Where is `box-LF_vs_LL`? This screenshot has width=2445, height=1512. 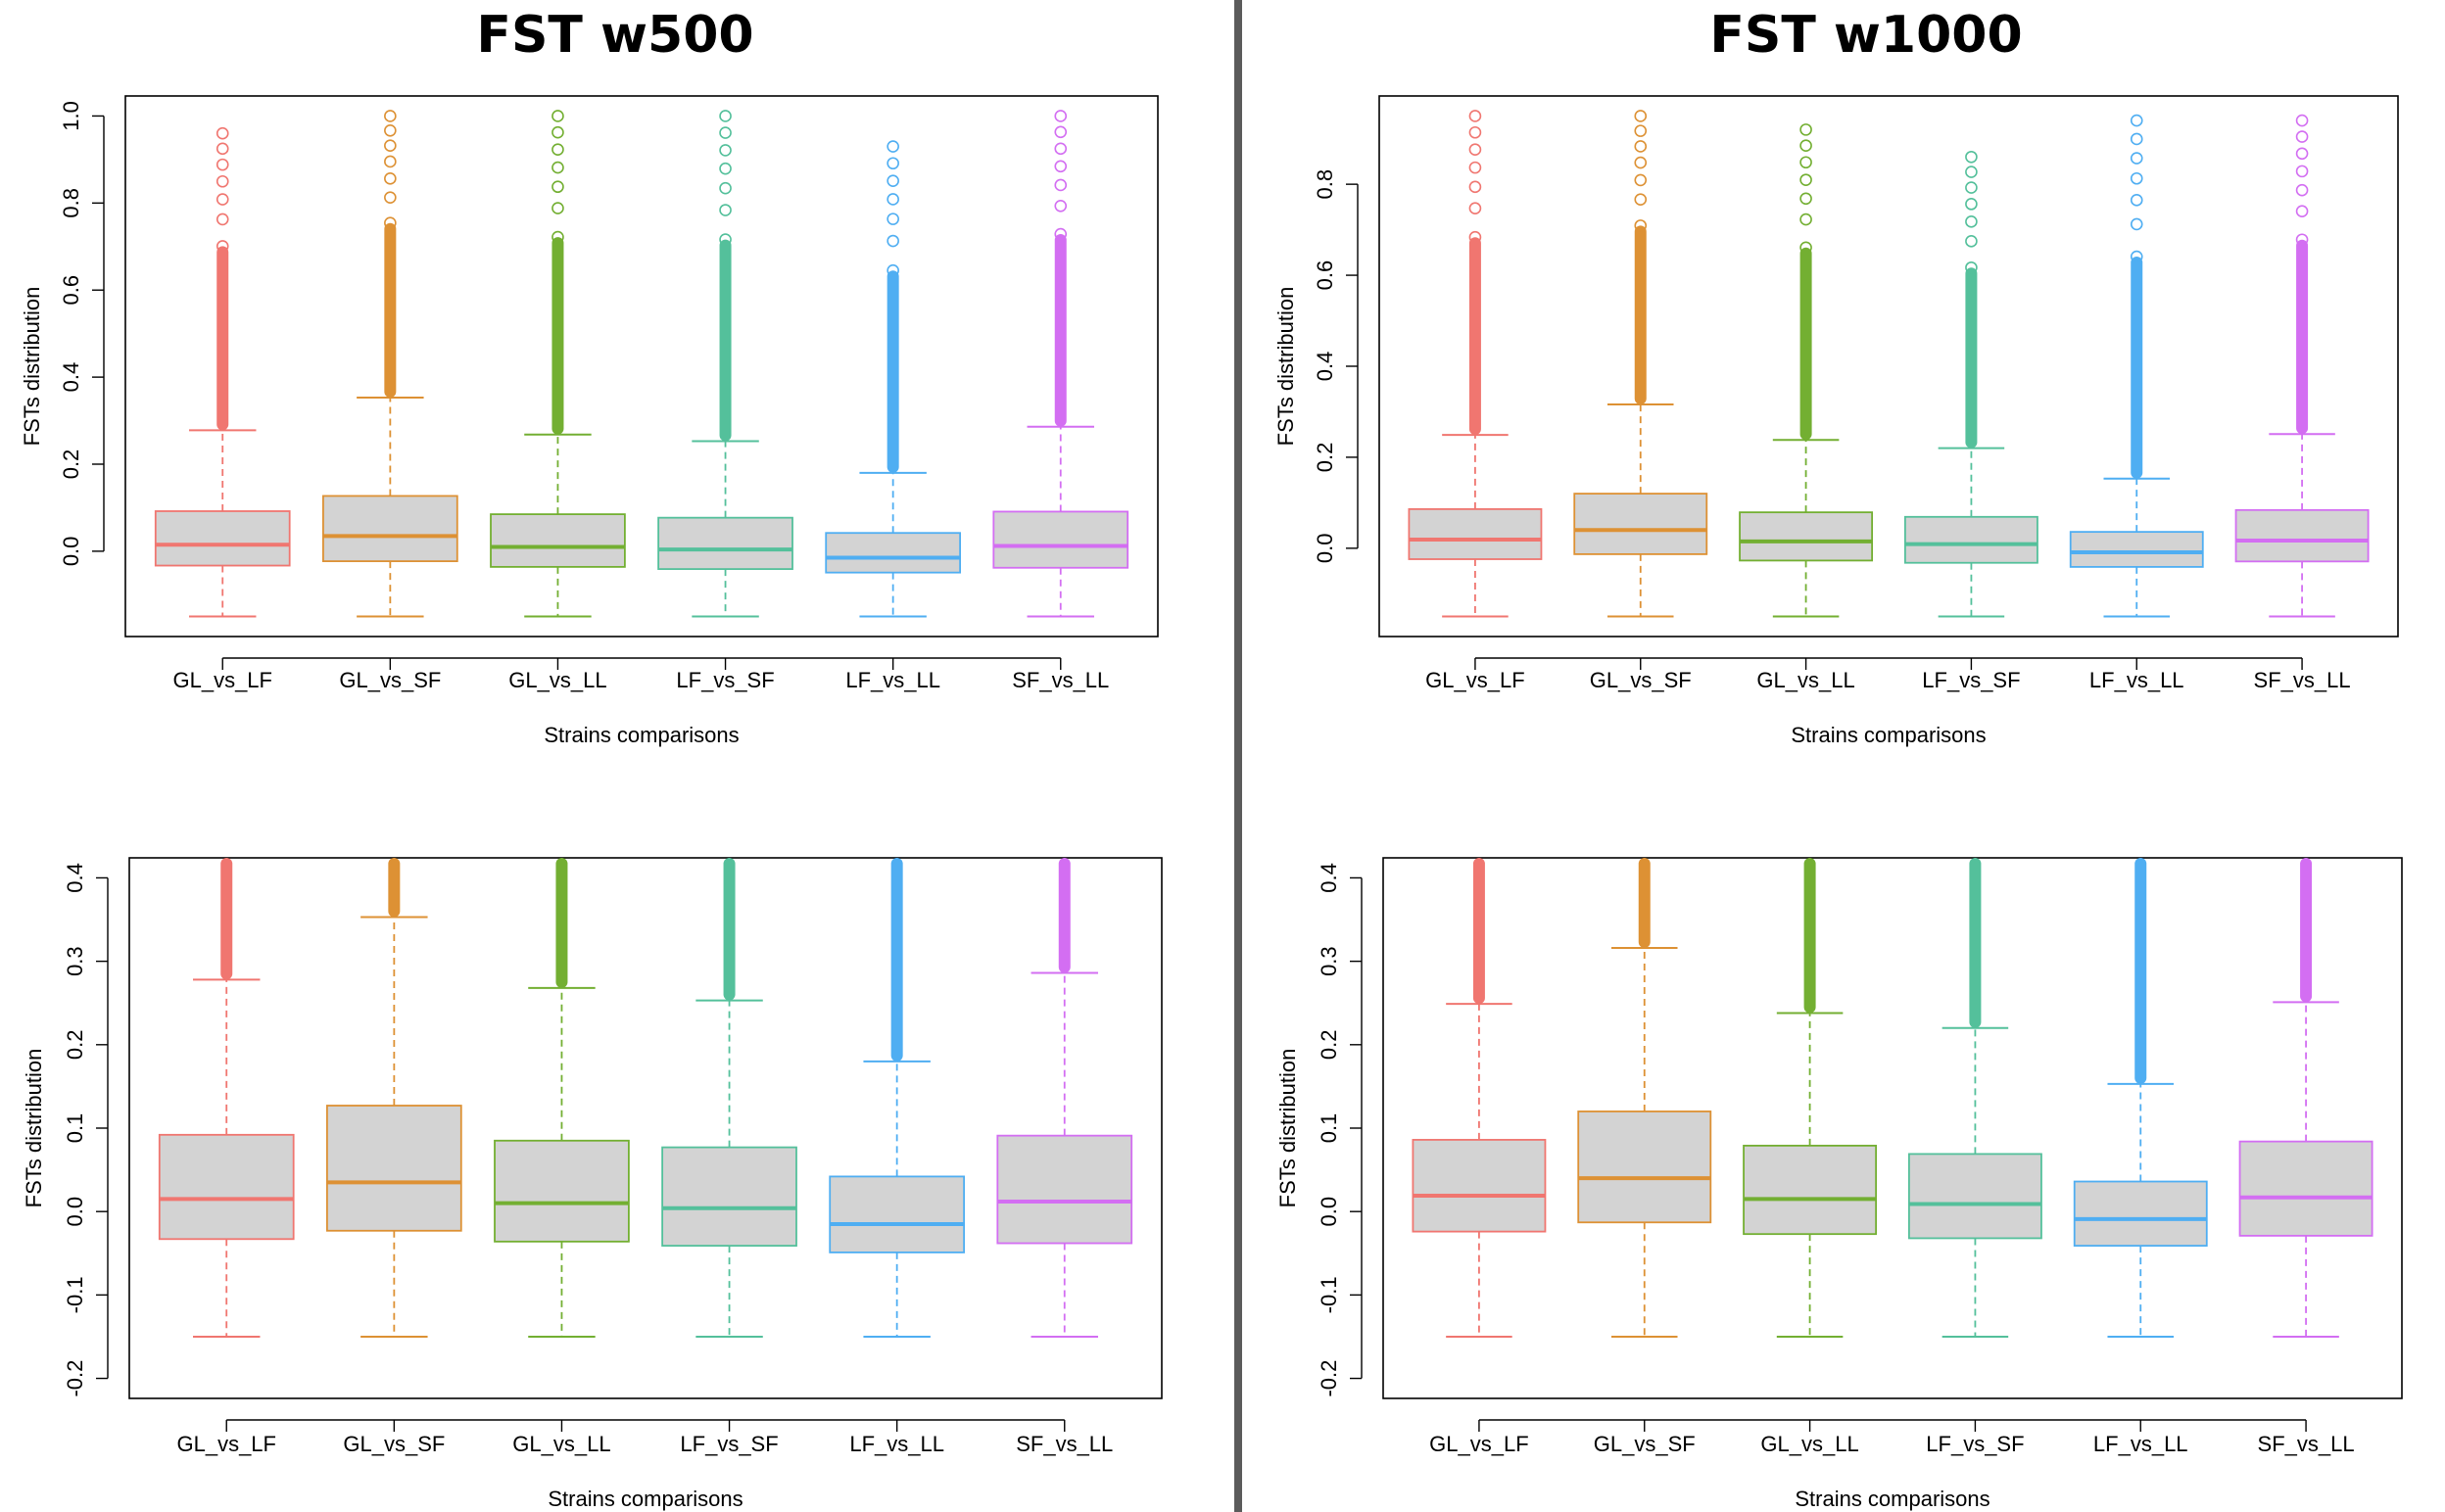 box-LF_vs_LL is located at coordinates (897, 1098).